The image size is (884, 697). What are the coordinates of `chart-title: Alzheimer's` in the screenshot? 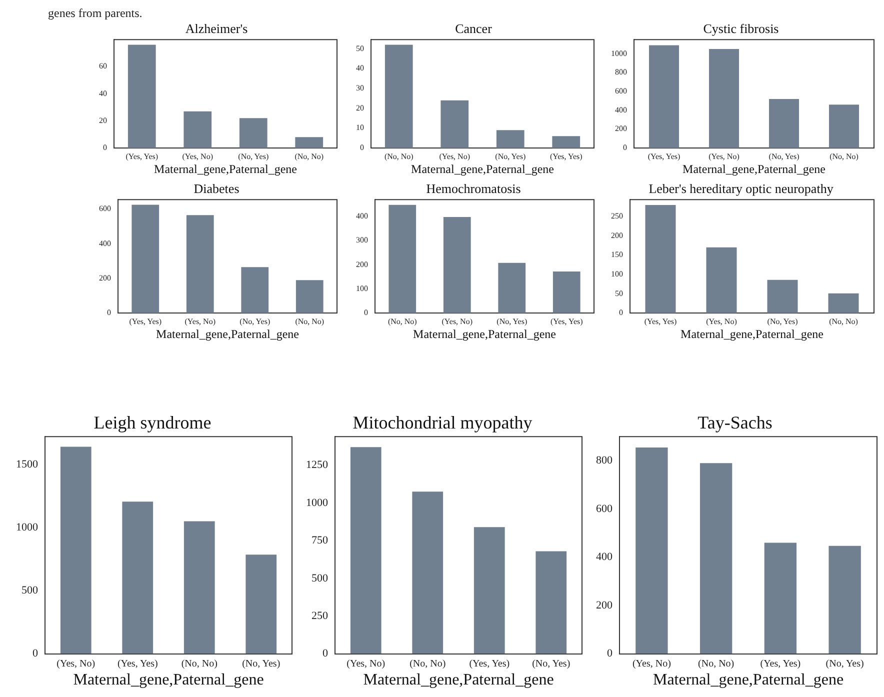 It's located at (216, 28).